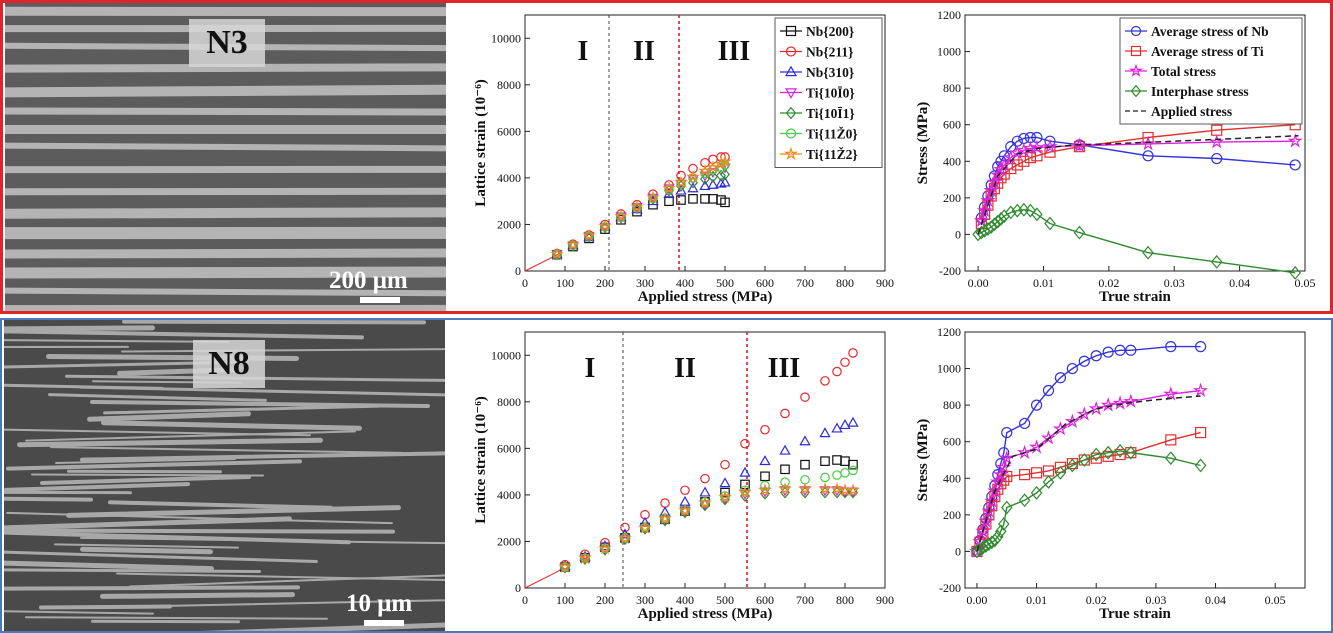 This screenshot has height=633, width=1333. I want to click on x-tick-label: 400, so click(685, 600).